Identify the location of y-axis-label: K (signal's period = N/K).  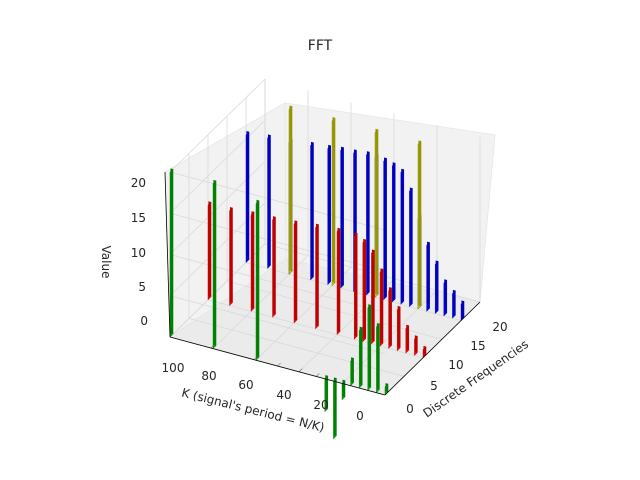
(253, 410).